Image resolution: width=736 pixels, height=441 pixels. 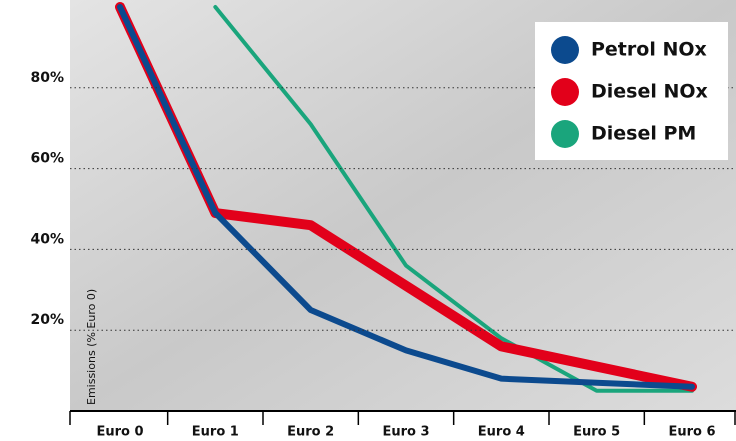 I want to click on x-tick-label: Euro 5, so click(x=596, y=432).